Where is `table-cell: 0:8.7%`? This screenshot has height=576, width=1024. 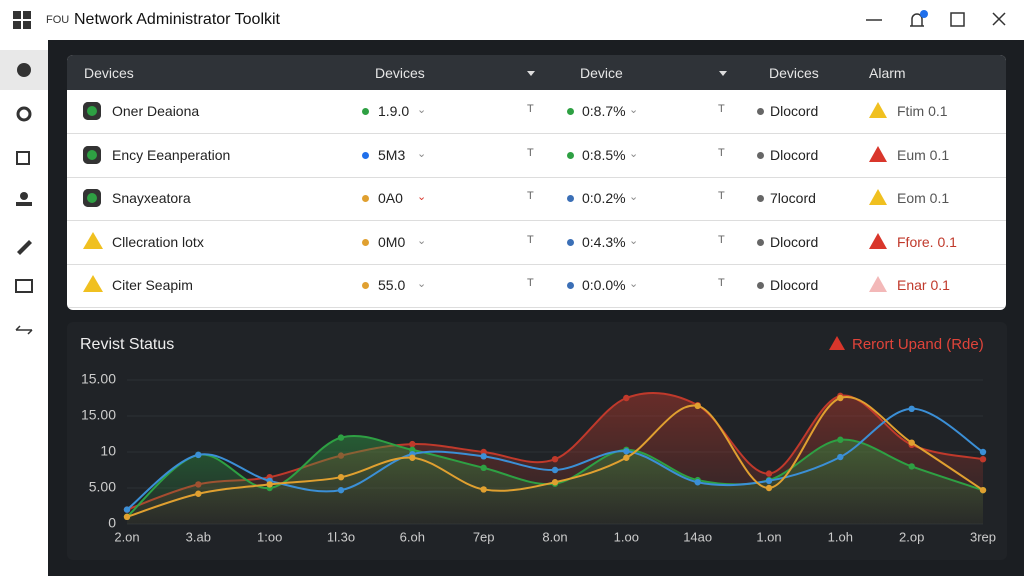 table-cell: 0:8.7% is located at coordinates (604, 111).